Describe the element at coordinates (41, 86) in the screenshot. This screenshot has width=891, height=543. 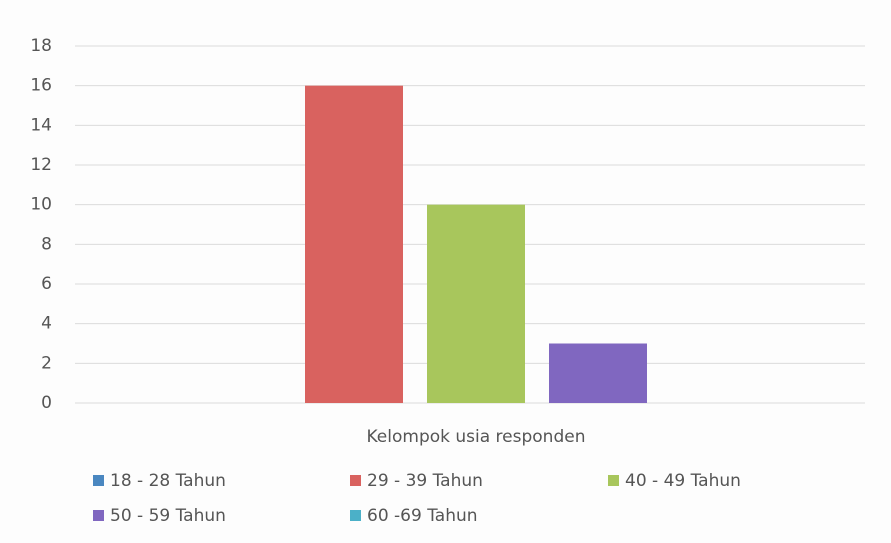
I see `y-tick-label: 16` at that location.